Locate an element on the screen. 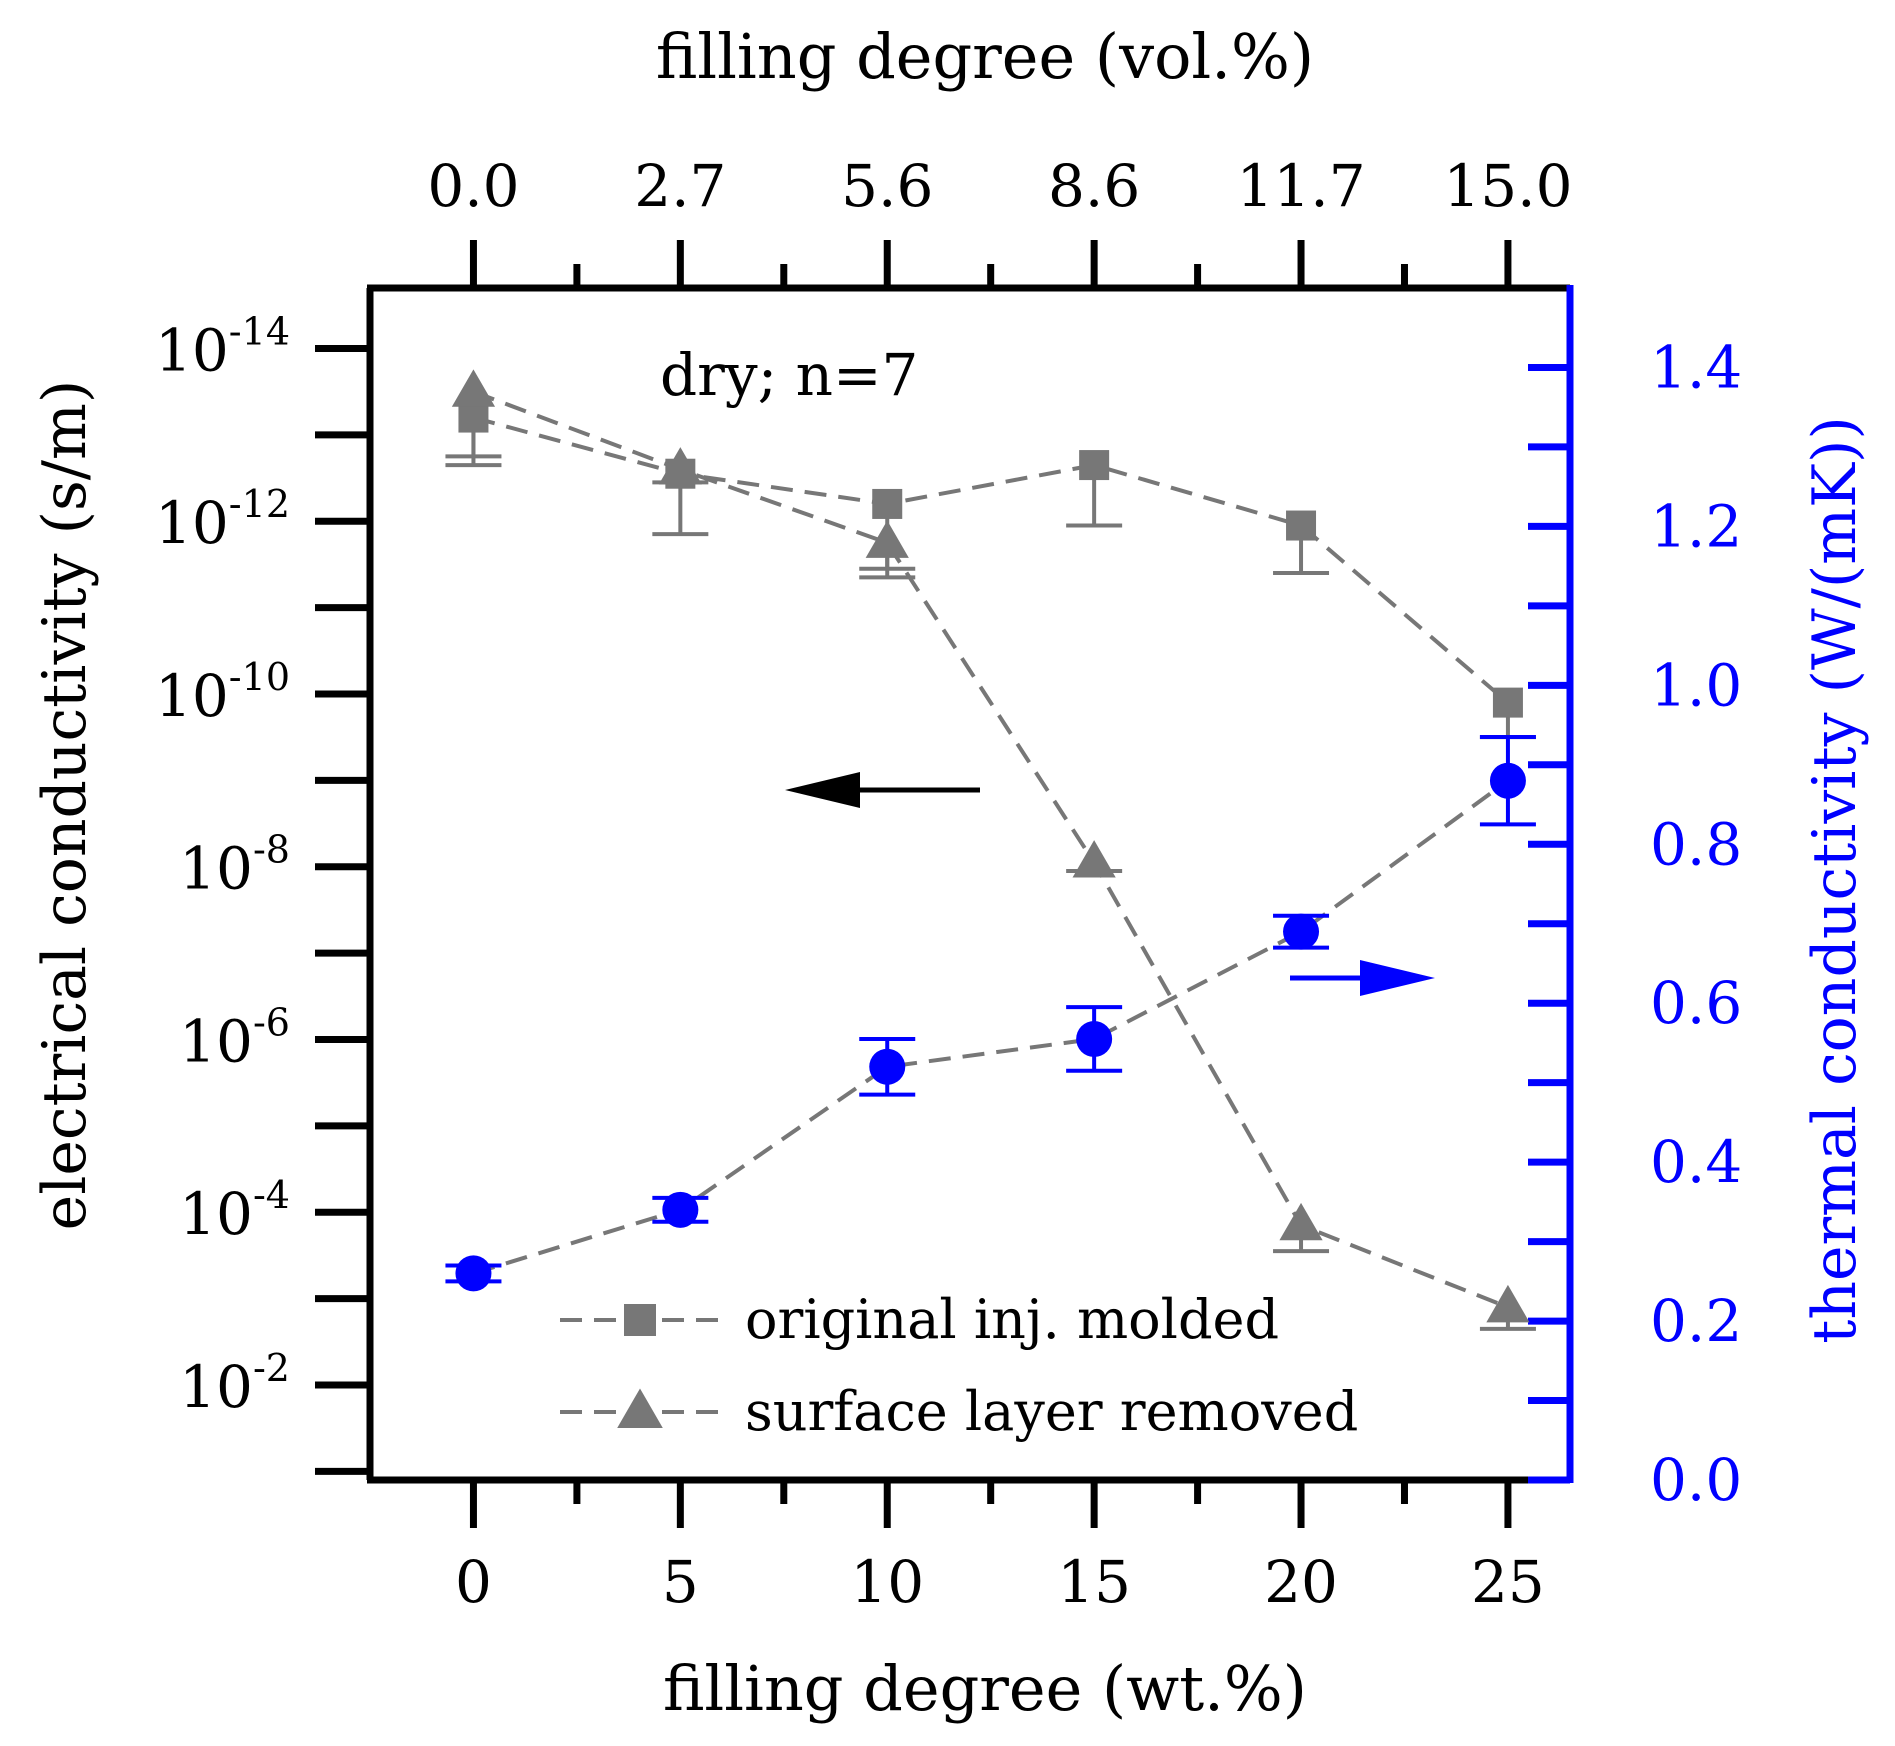  left-tick-label: 10⁻⁸ is located at coordinates (234, 865).